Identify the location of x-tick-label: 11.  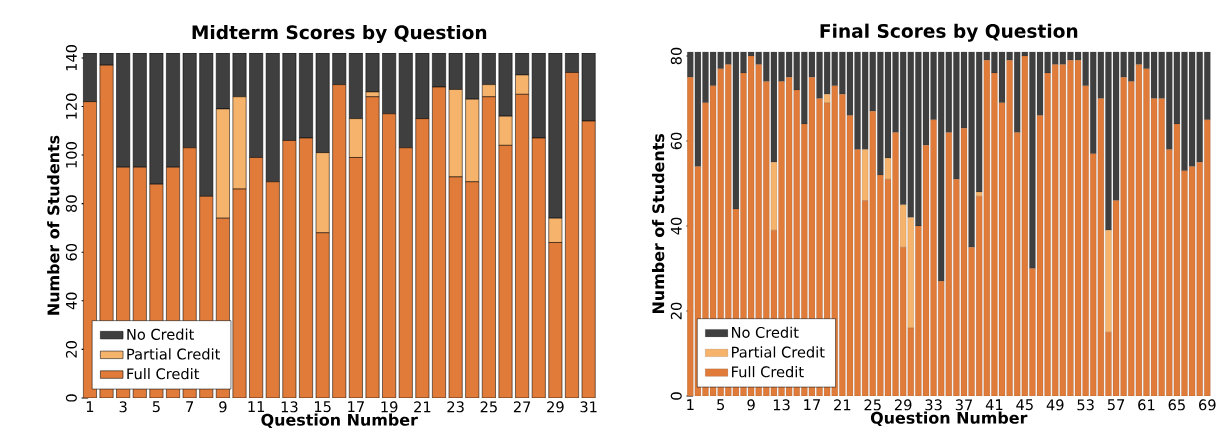
(256, 407).